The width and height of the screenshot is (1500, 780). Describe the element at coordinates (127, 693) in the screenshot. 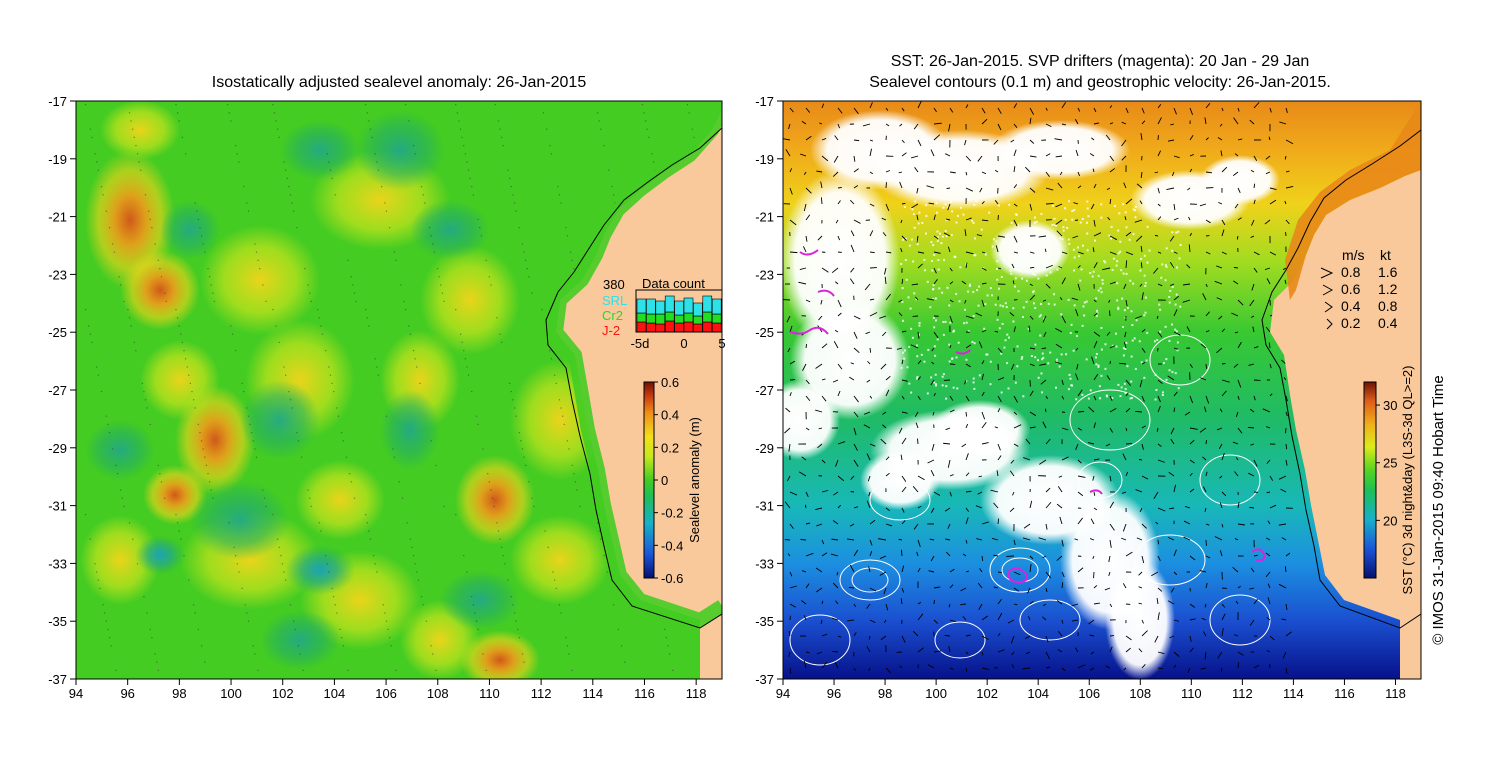

I see `x-tick-label: 96` at that location.